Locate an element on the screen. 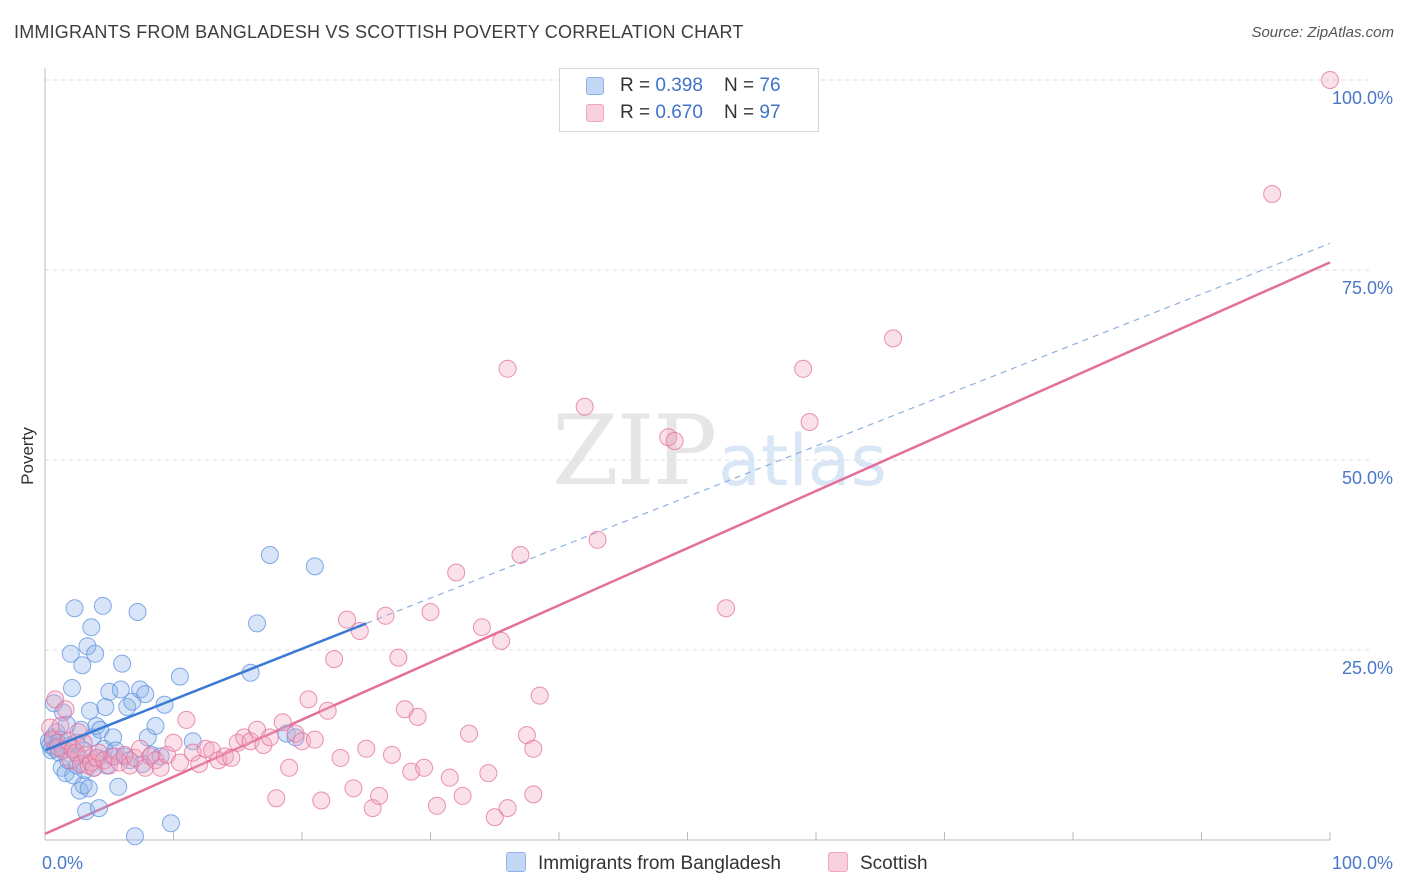 The height and width of the screenshot is (892, 1406). legend-text-bangladesh: R = 0.398 N = 76 is located at coordinates (700, 86).